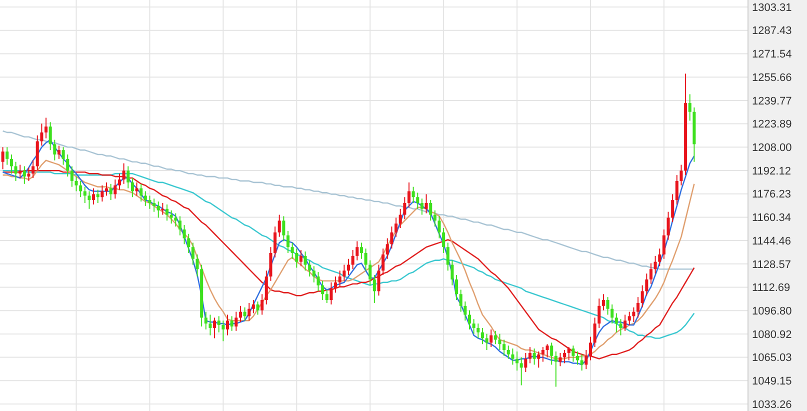 This screenshot has height=411, width=807. Describe the element at coordinates (772, 124) in the screenshot. I see `y-tick-label: 1223.89` at that location.